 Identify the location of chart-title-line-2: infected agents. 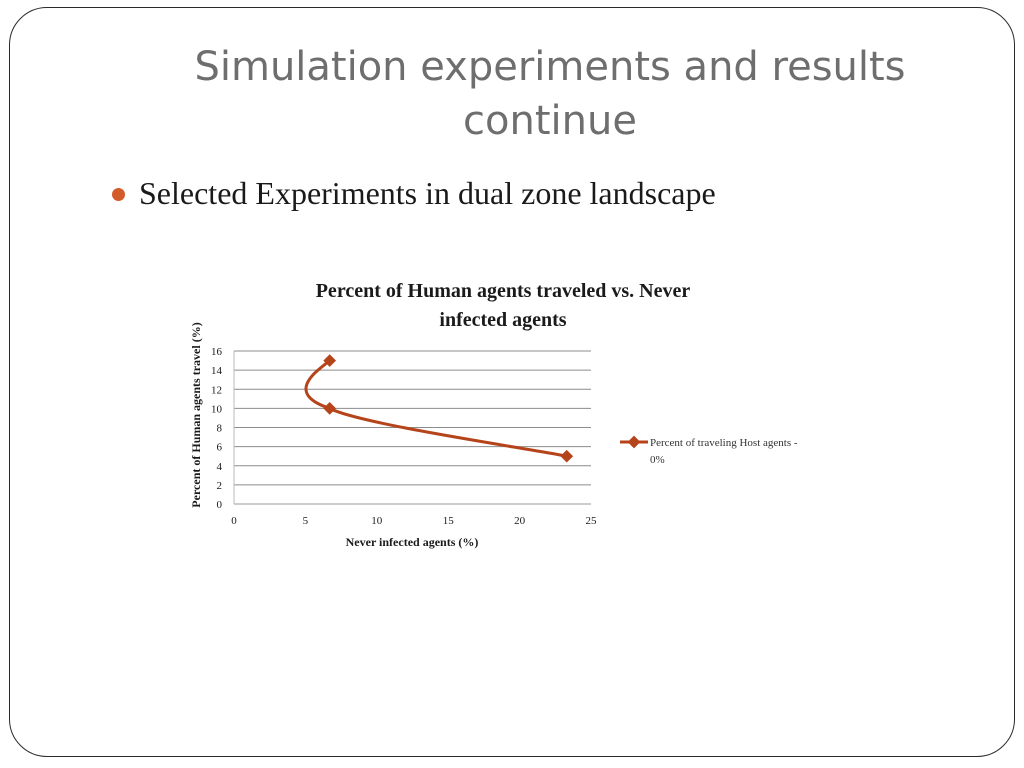
(502, 320).